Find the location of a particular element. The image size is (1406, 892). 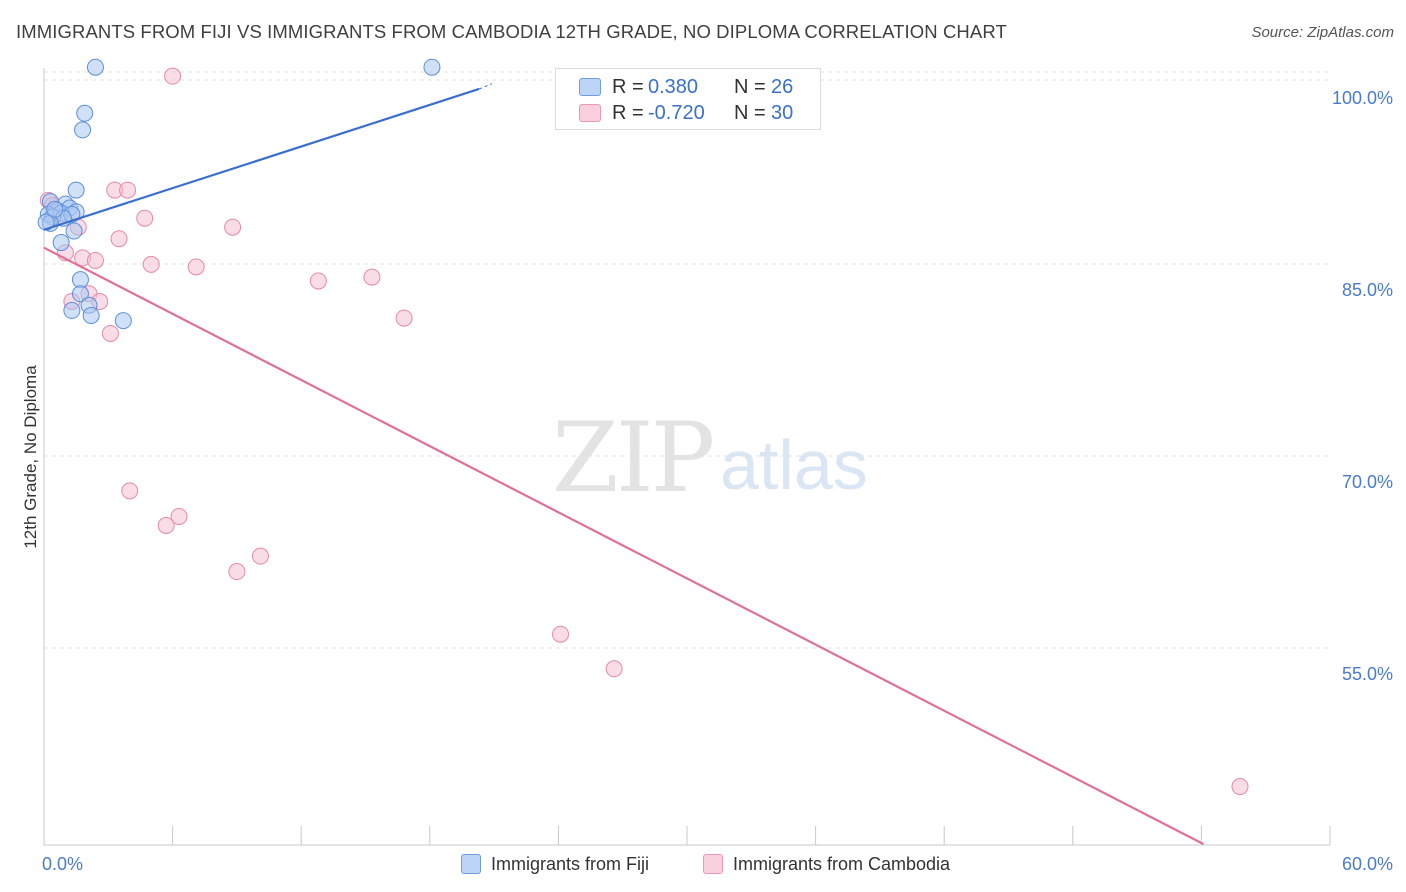

legend-r-value-cambodia: -0.720 is located at coordinates (676, 112).